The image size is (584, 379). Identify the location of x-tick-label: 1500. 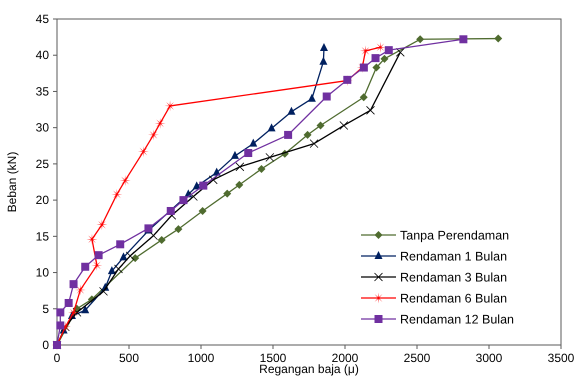
(273, 358).